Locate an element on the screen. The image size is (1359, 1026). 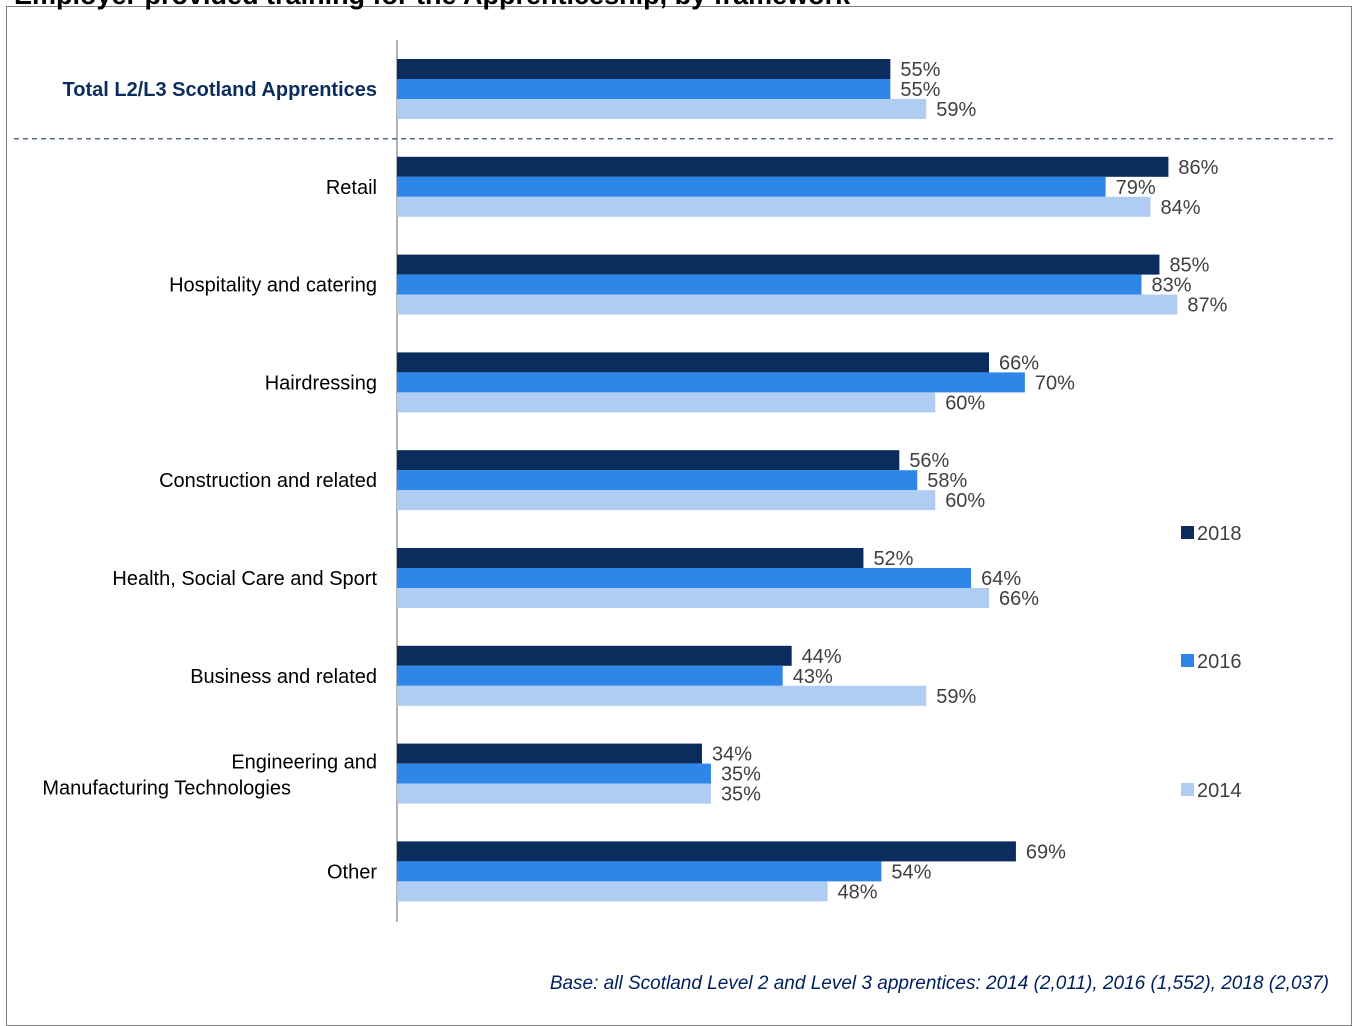
data-label-2016: 79% is located at coordinates (1136, 188).